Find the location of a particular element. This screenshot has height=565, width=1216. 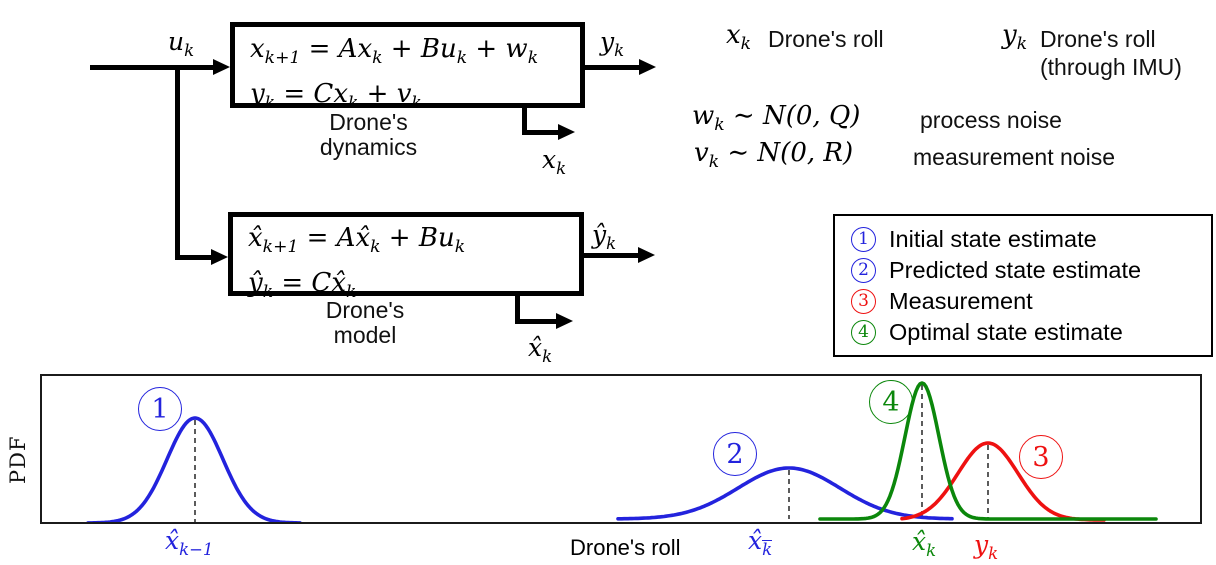

legend-item-measurement: 3 Measurement is located at coordinates (1031, 301).